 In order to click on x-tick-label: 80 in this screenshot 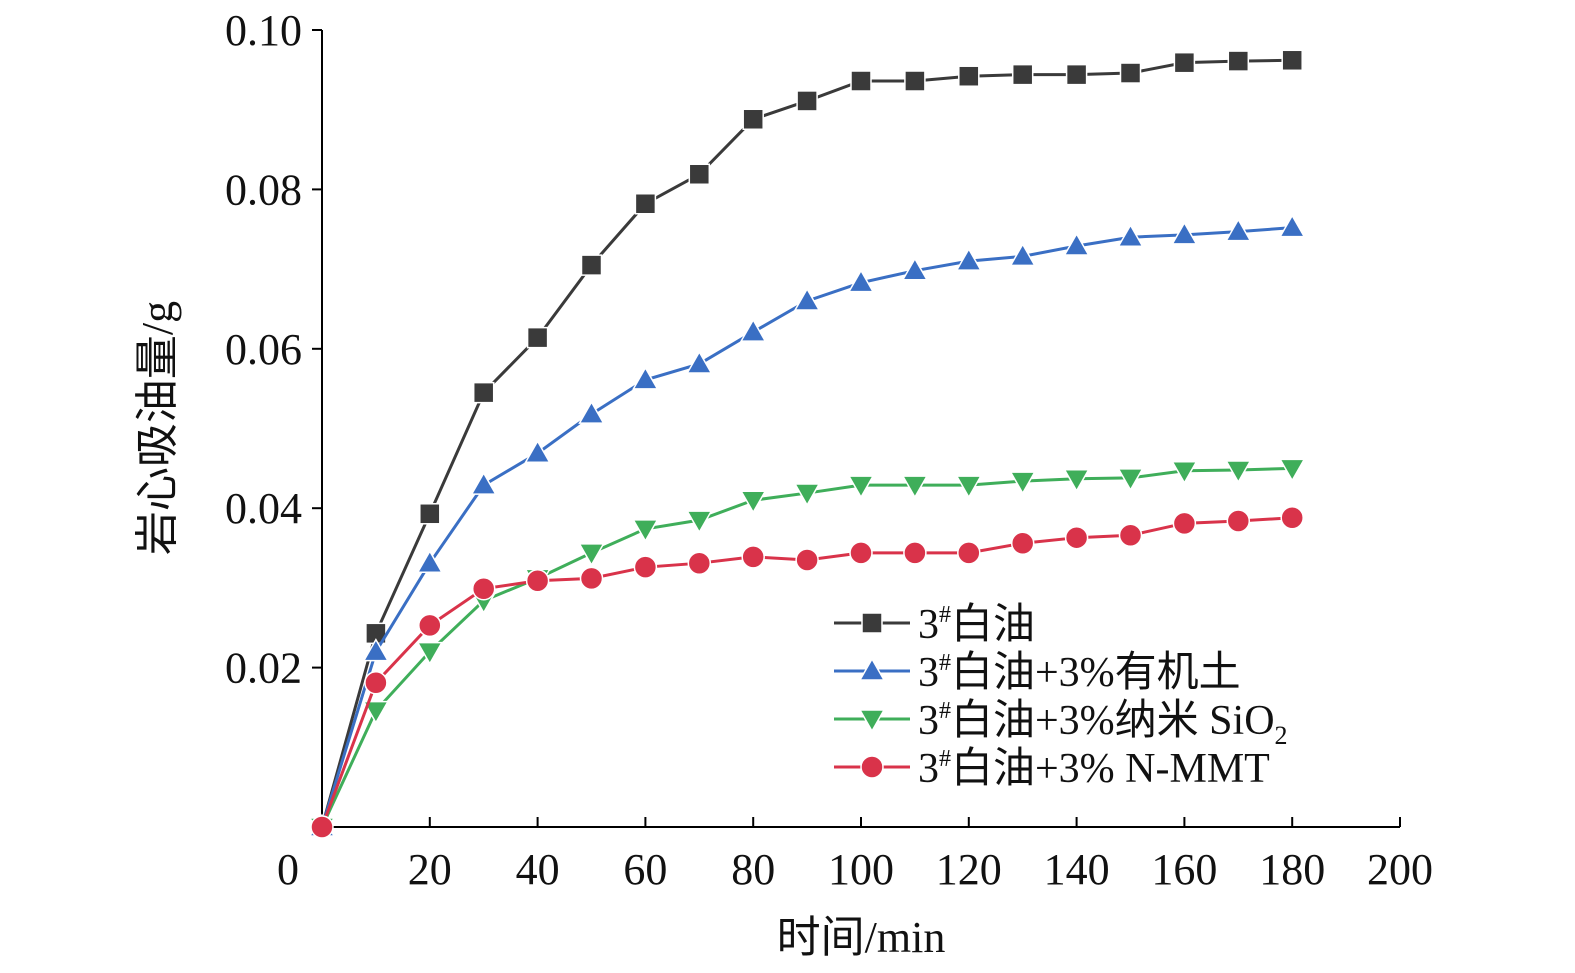, I will do `click(753, 869)`.